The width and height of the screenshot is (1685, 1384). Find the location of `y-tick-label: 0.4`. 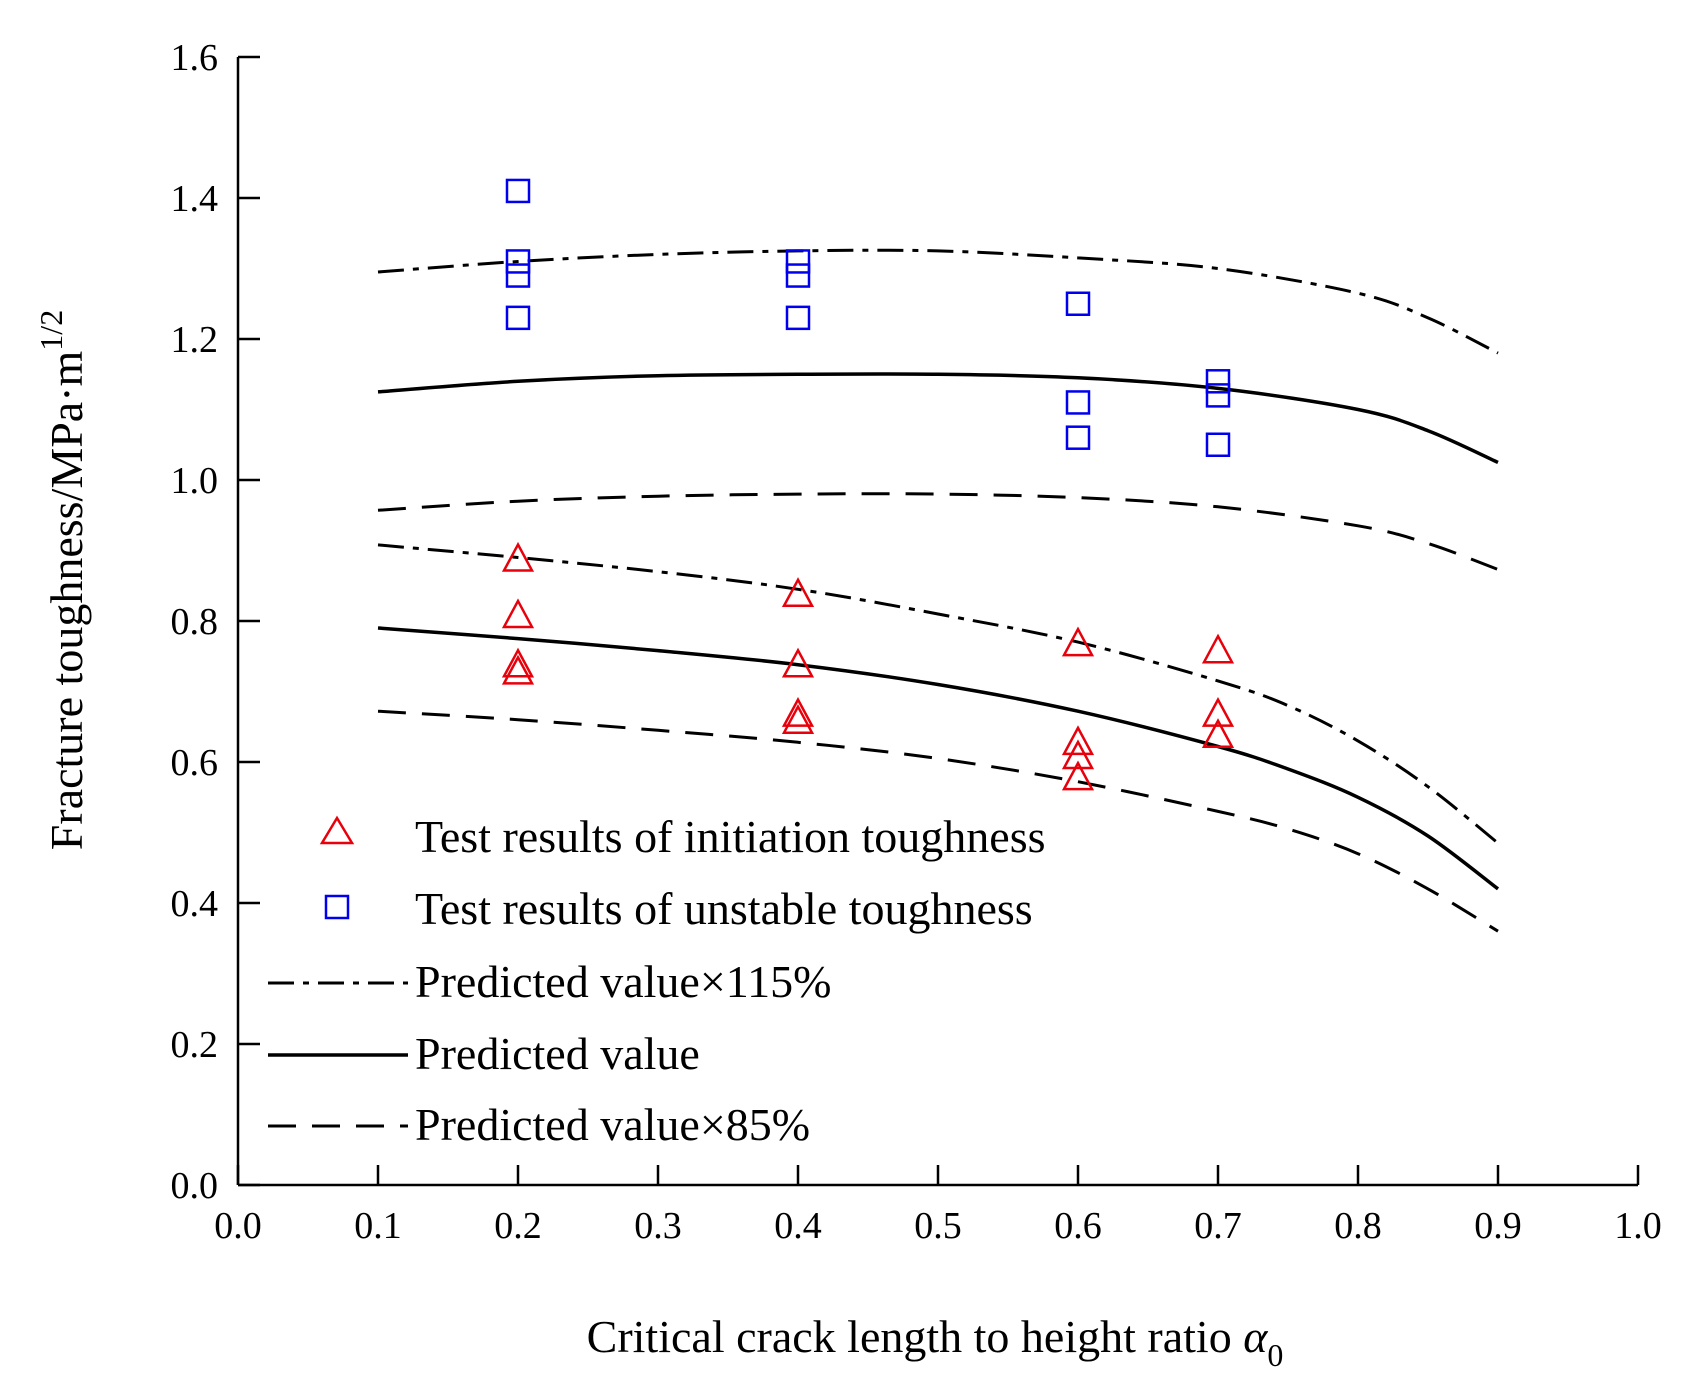

y-tick-label: 0.4 is located at coordinates (195, 904).